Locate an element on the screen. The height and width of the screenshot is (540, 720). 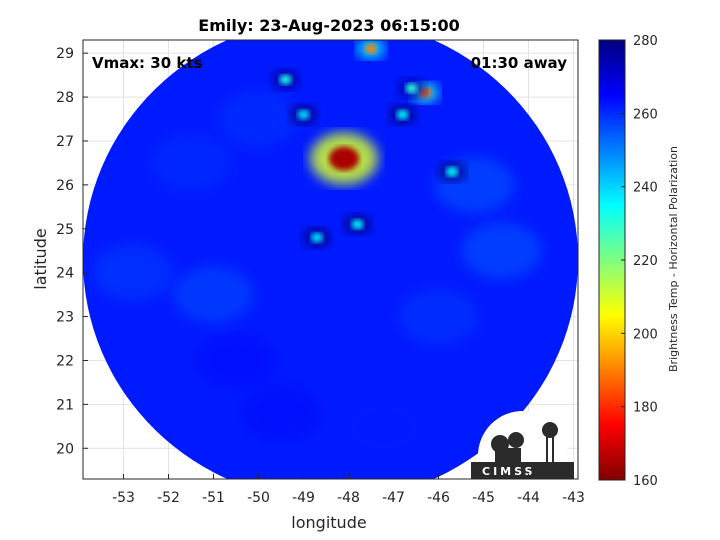
logo-text: CIMSS is located at coordinates (508, 471).